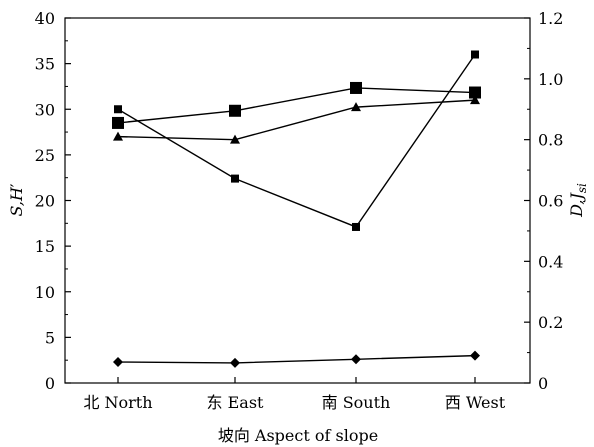  I want to click on y-right-tick-label: 0, so click(543, 383).